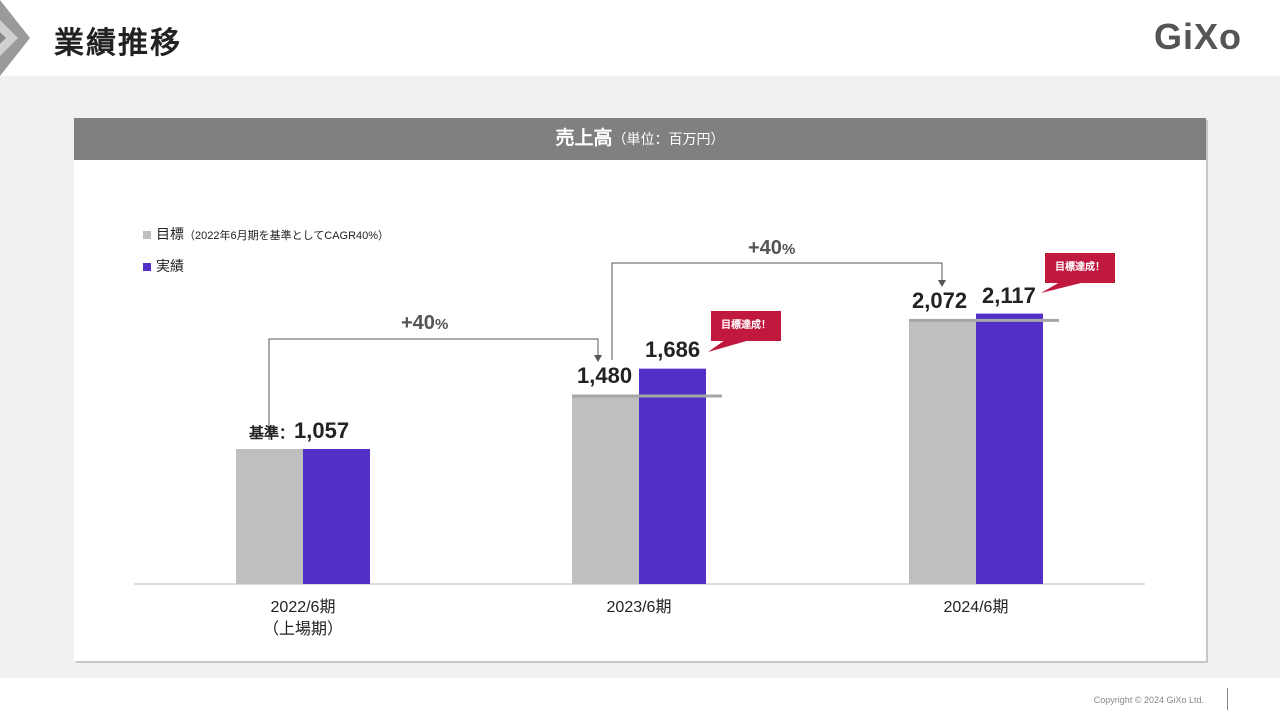 This screenshot has width=1280, height=720. What do you see at coordinates (1198, 36) in the screenshot?
I see `gixo-logo: GiXo` at bounding box center [1198, 36].